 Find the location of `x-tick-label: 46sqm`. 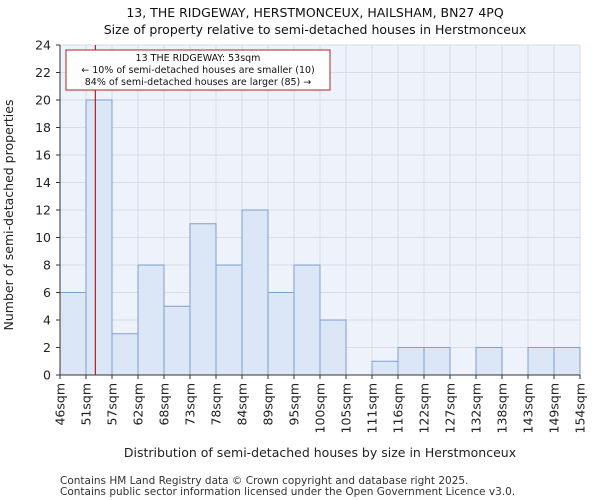

x-tick-label: 46sqm is located at coordinates (60, 404).